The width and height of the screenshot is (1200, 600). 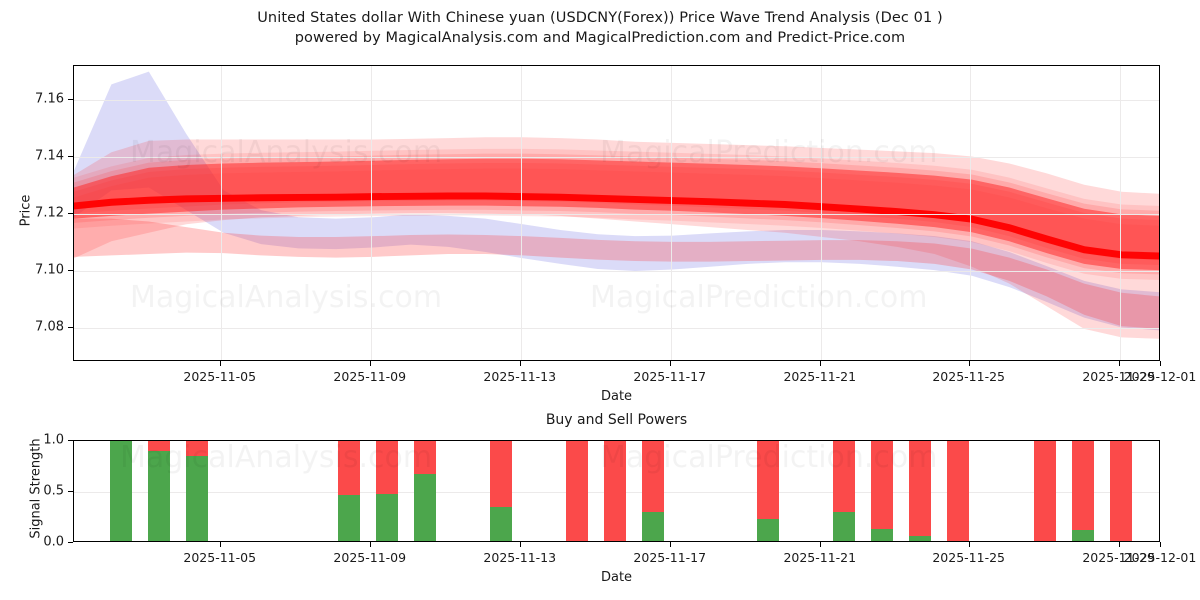 I want to click on price-ytick-label: 7.10, so click(x=49, y=270).